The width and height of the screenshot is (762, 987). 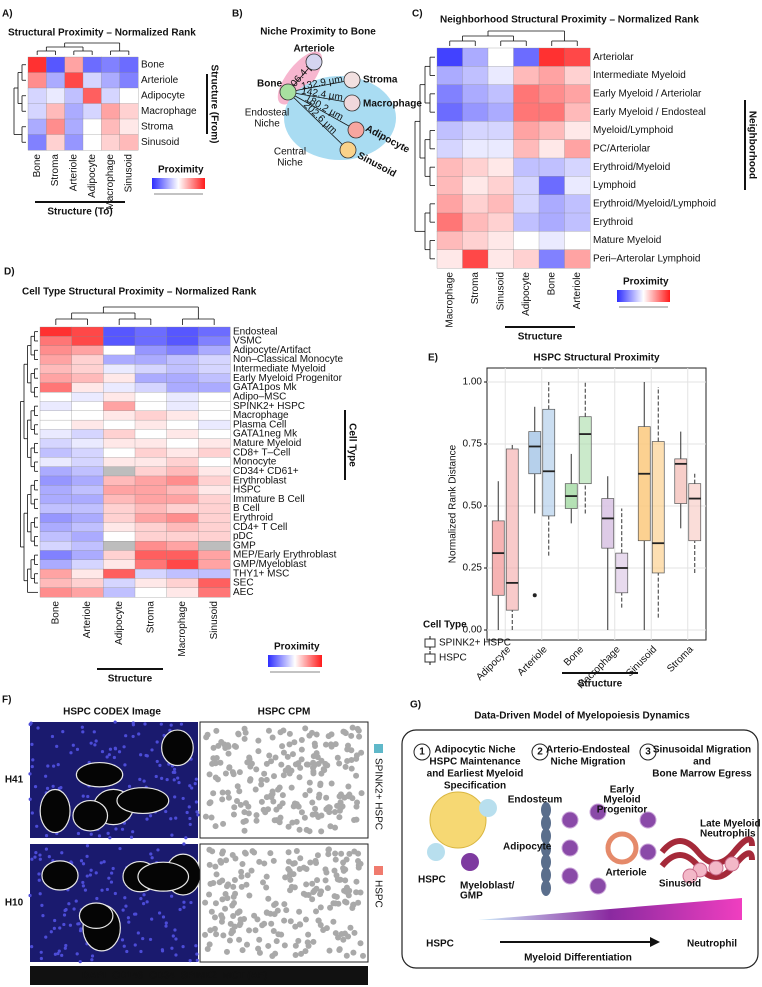 What do you see at coordinates (475, 750) in the screenshot?
I see `step-title: Adipocytic Niche` at bounding box center [475, 750].